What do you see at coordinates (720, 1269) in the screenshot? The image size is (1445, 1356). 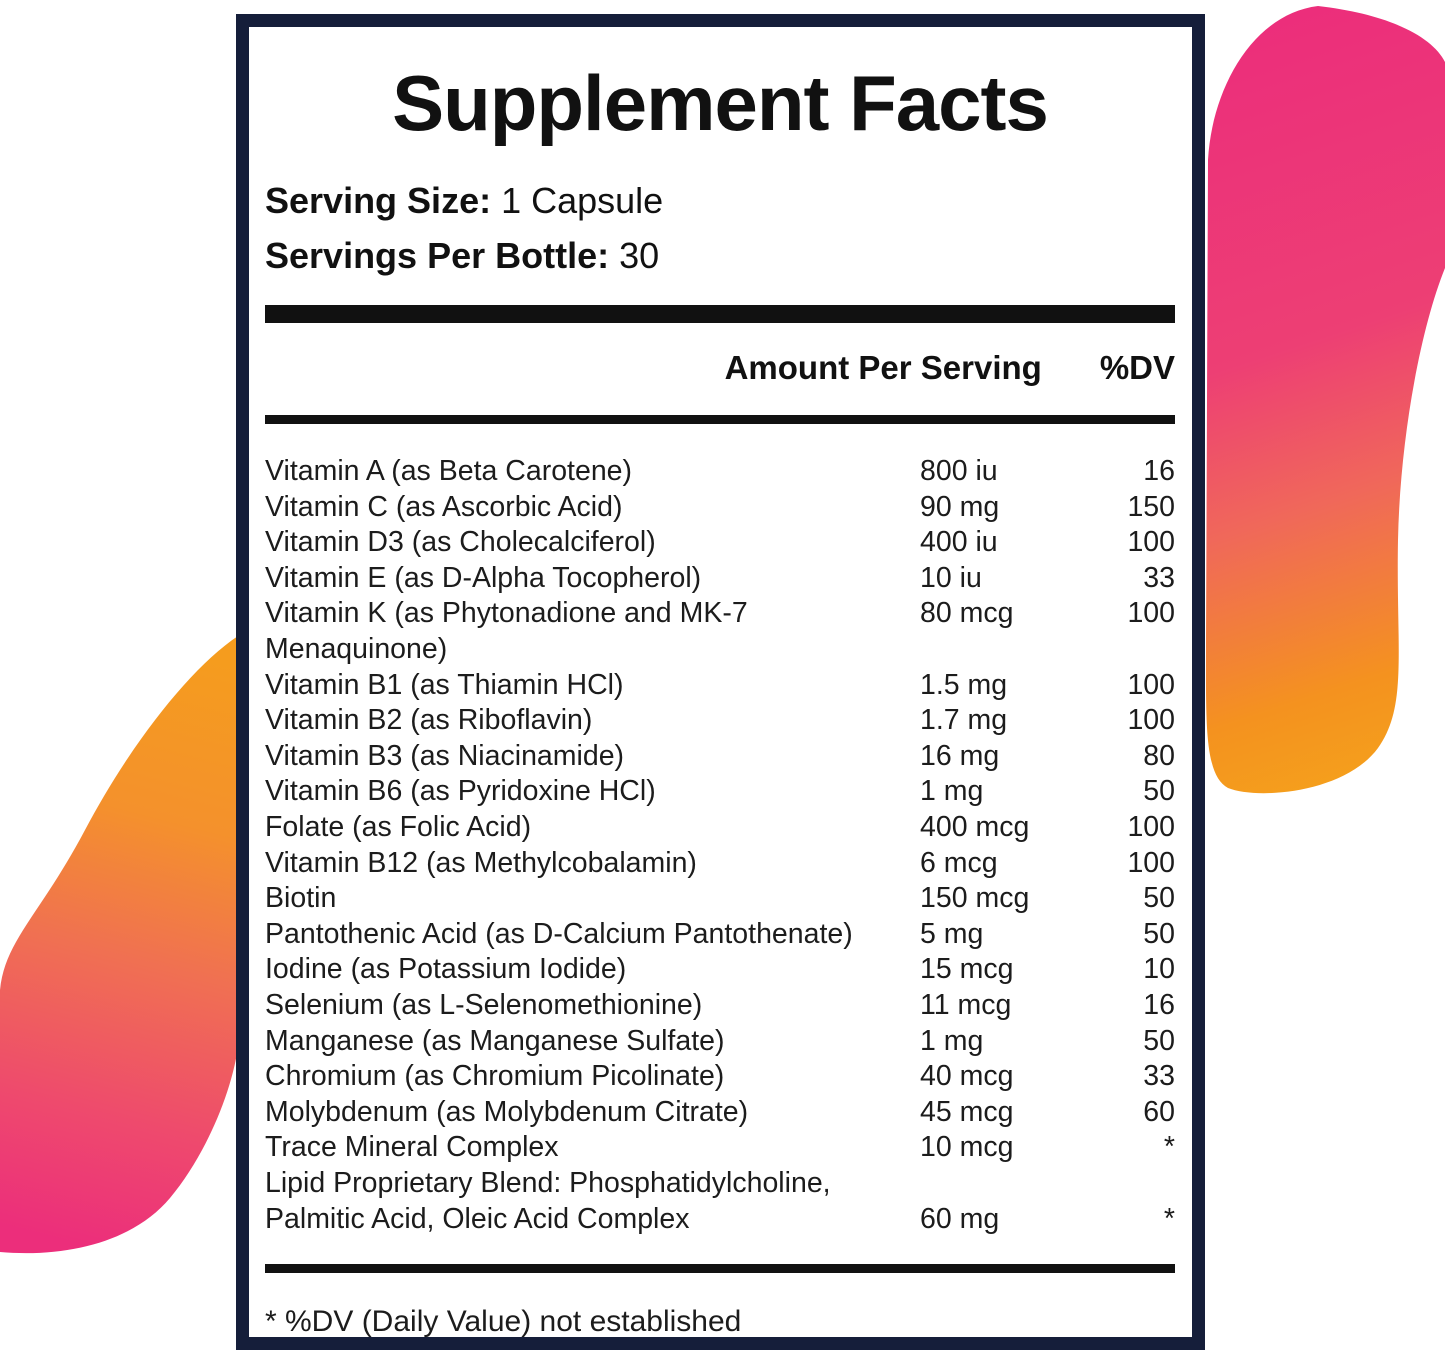 I see `divider-bar-bottom` at bounding box center [720, 1269].